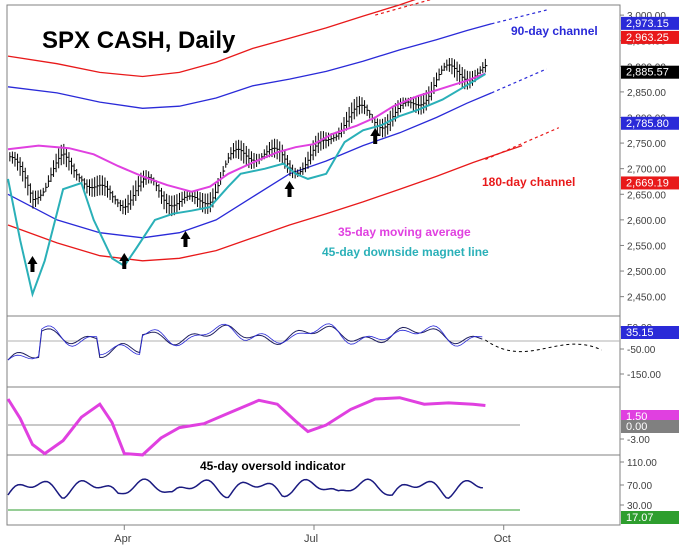 The image size is (685, 554). Describe the element at coordinates (646, 272) in the screenshot. I see `price-tick-label: 2,500.00` at that location.